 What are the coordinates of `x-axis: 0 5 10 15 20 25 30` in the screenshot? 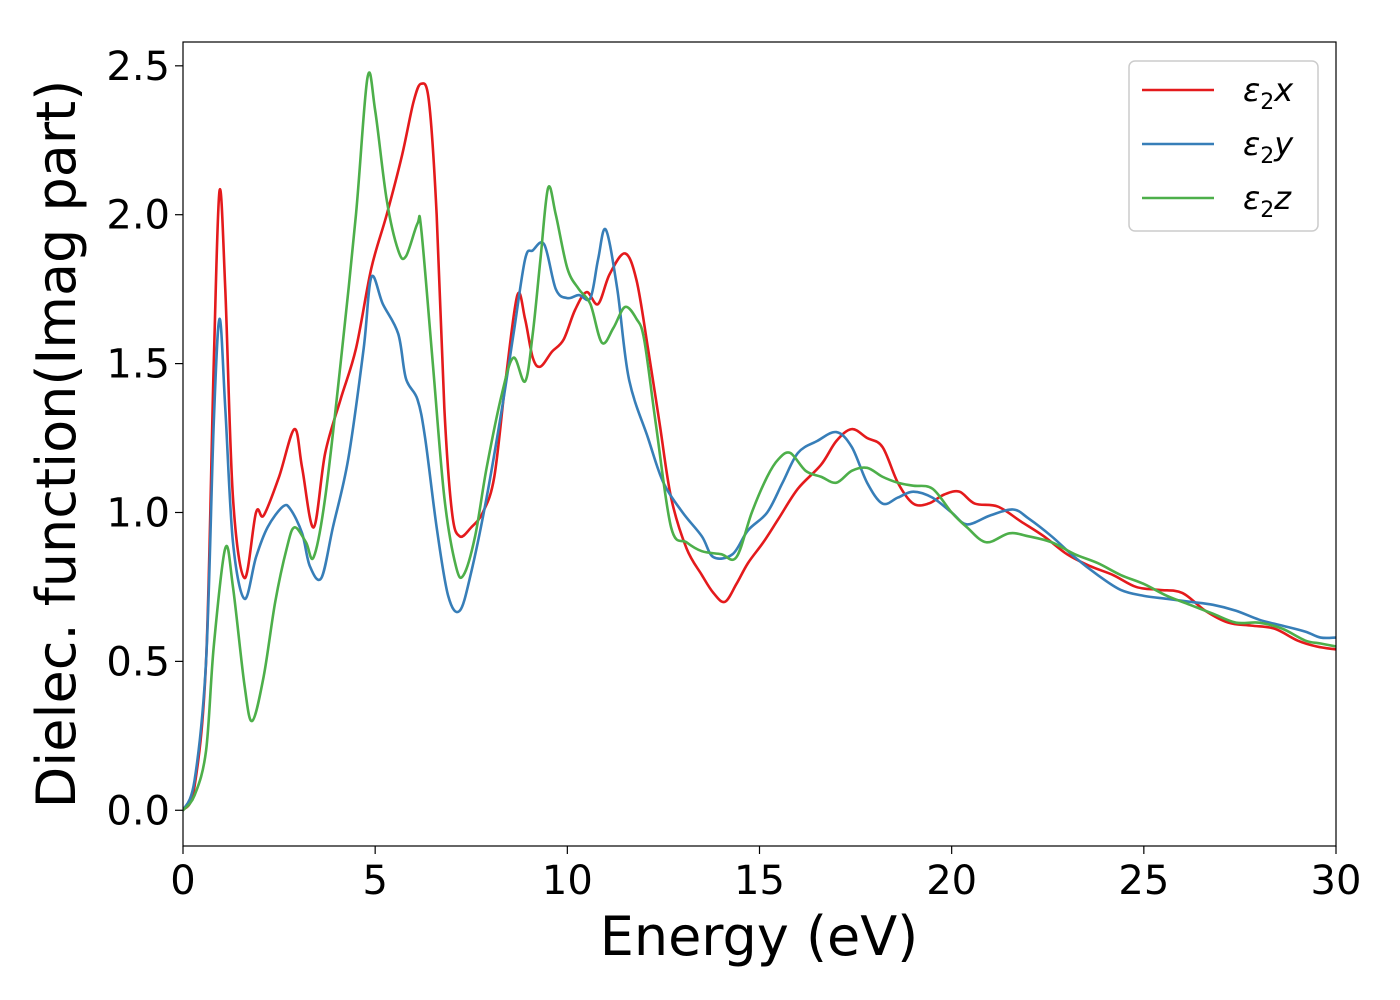 It's located at (765, 875).